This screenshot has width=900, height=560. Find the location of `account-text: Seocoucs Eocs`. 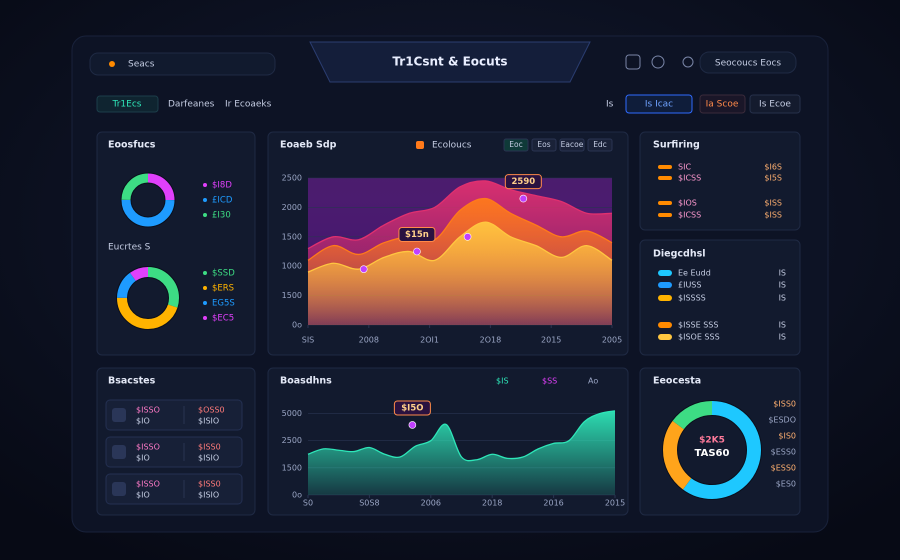

account-text: Seocoucs Eocs is located at coordinates (748, 64).